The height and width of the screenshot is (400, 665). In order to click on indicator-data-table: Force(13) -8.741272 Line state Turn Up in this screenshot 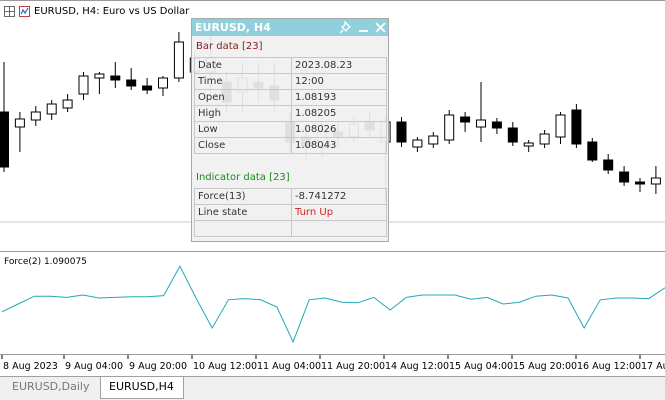, I will do `click(290, 212)`.